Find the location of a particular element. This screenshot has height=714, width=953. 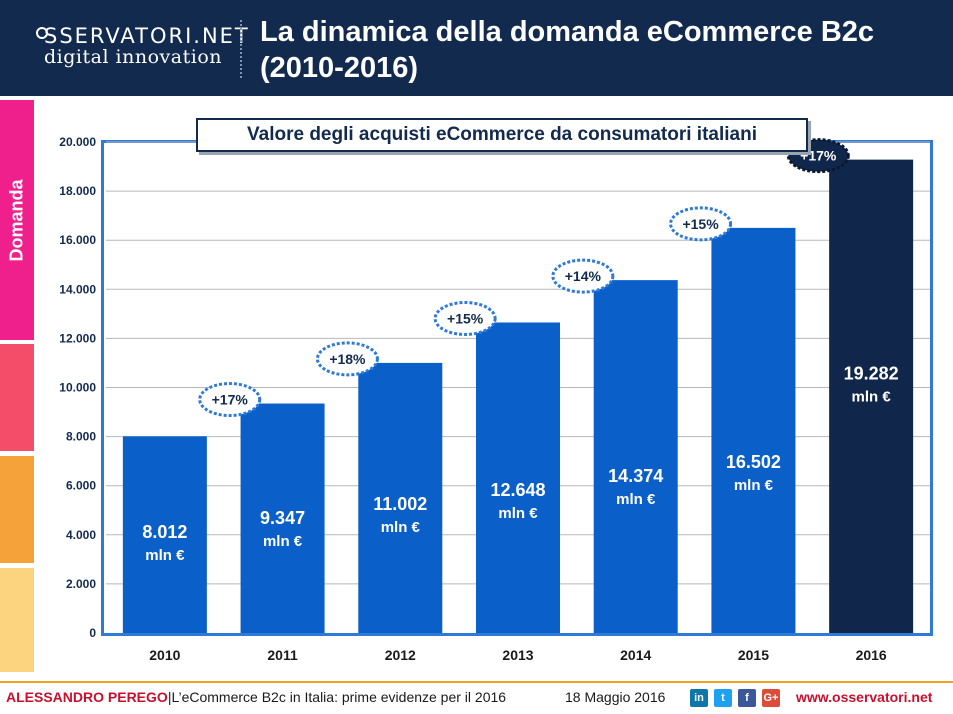

google-plus-icon: G+ is located at coordinates (771, 698).